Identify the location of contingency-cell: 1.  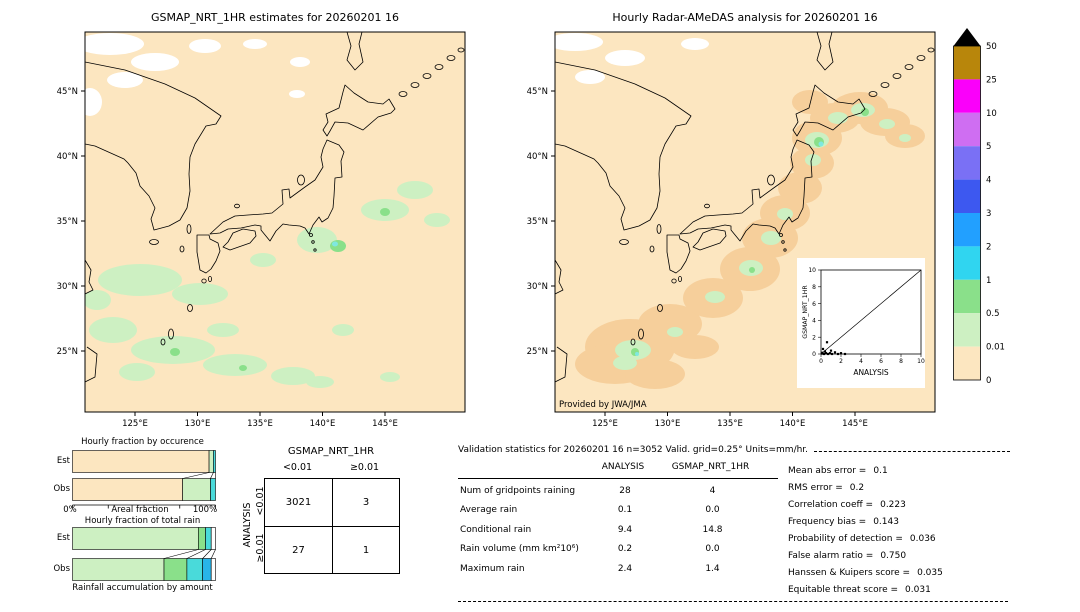
(365, 549).